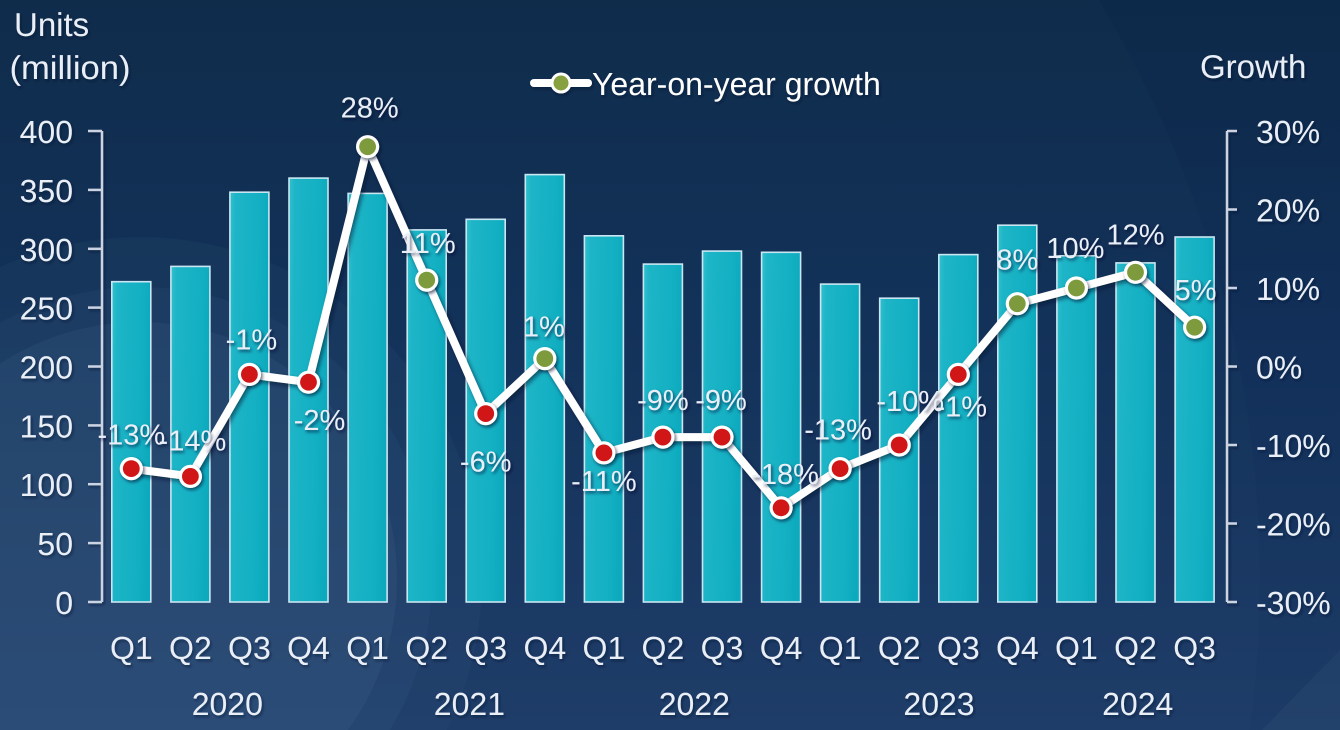 The height and width of the screenshot is (730, 1340). I want to click on svg-text: Year-on-year growth, so click(736, 84).